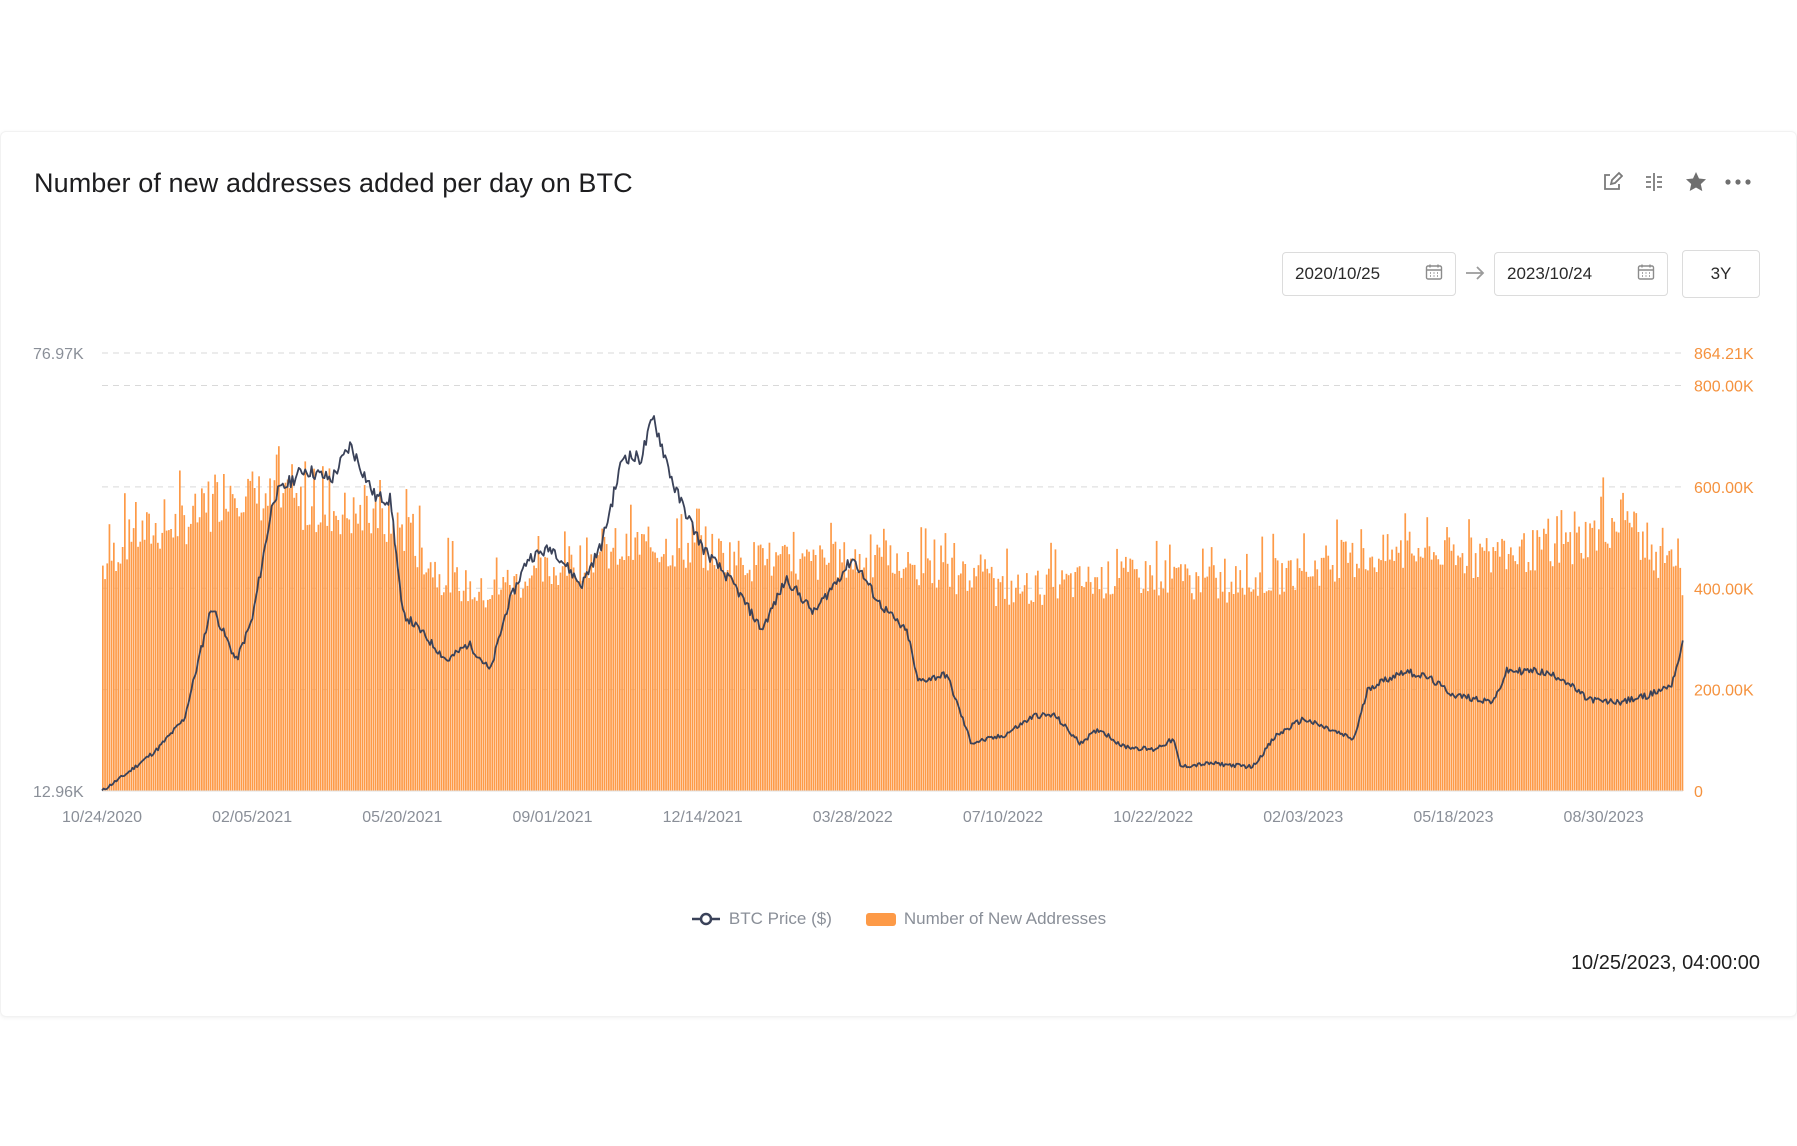 The height and width of the screenshot is (1146, 1797). What do you see at coordinates (1654, 182) in the screenshot?
I see `compare-icon` at bounding box center [1654, 182].